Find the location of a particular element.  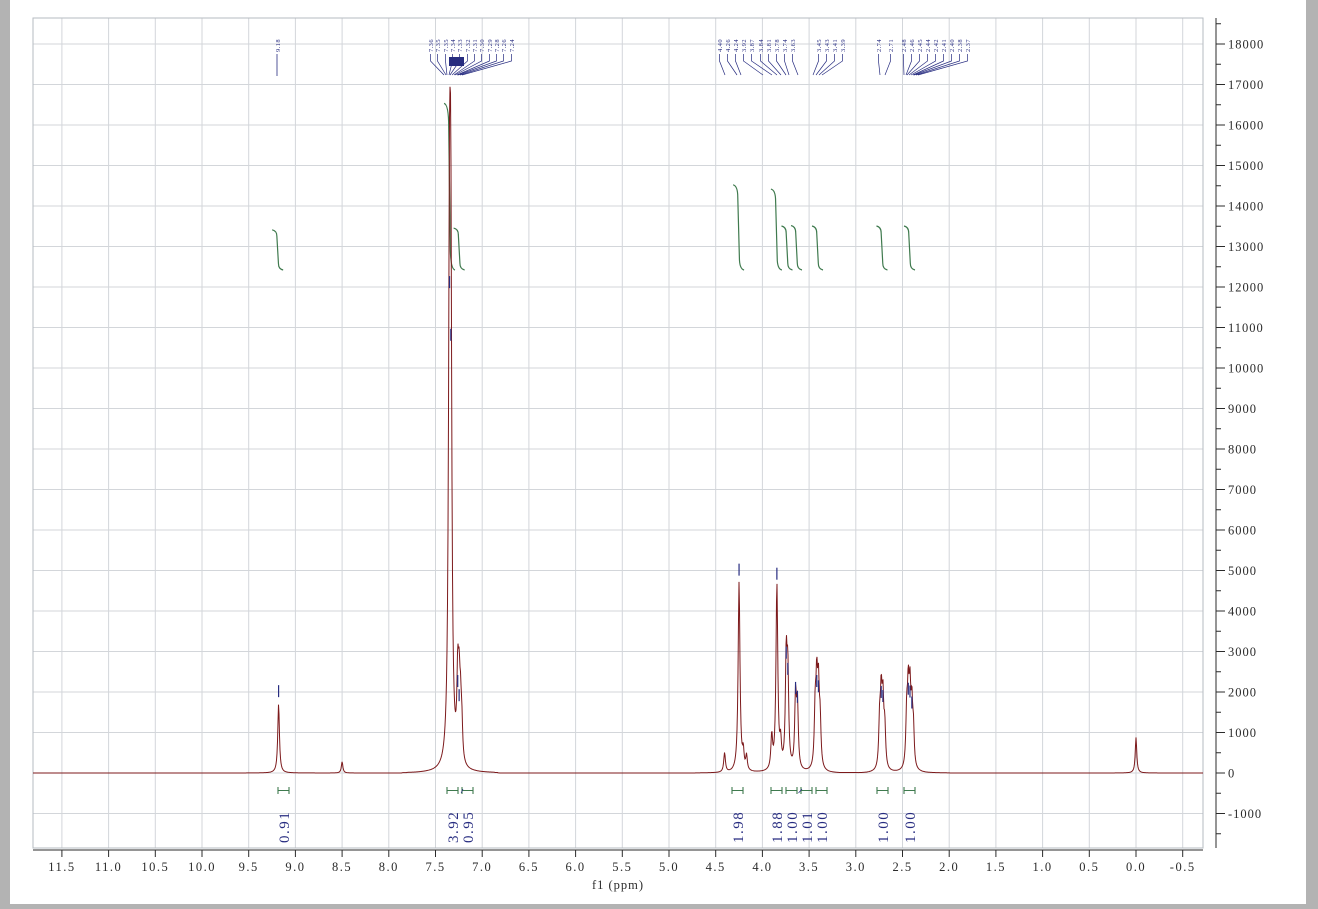

peak-shift-label: 7.26 is located at coordinates (504, 45).